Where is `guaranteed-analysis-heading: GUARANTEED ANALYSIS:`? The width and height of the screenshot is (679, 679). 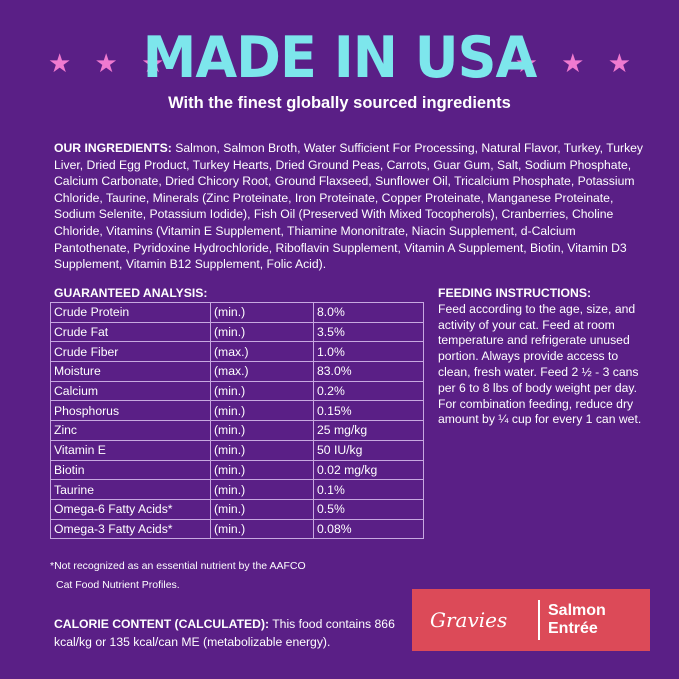
guaranteed-analysis-heading: GUARANTEED ANALYSIS: is located at coordinates (131, 293).